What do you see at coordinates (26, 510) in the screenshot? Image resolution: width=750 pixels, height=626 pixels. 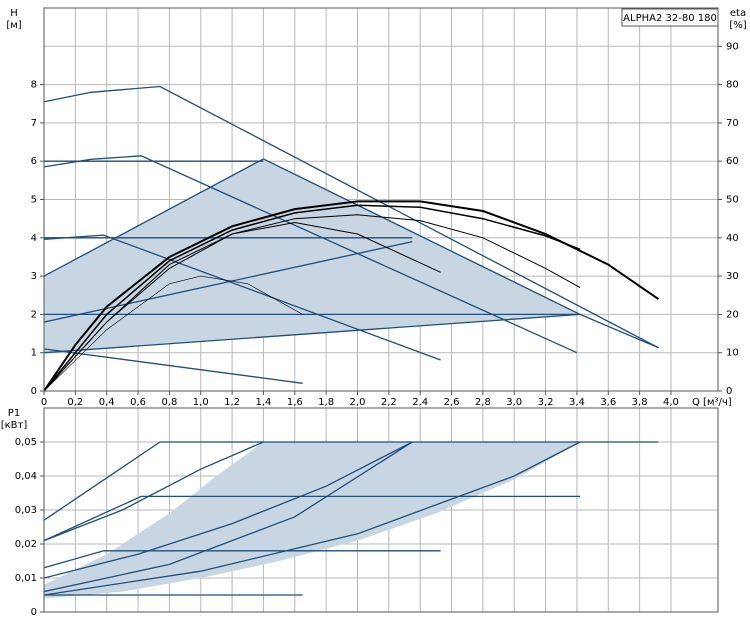 I see `y-tick-label: 0,03` at bounding box center [26, 510].